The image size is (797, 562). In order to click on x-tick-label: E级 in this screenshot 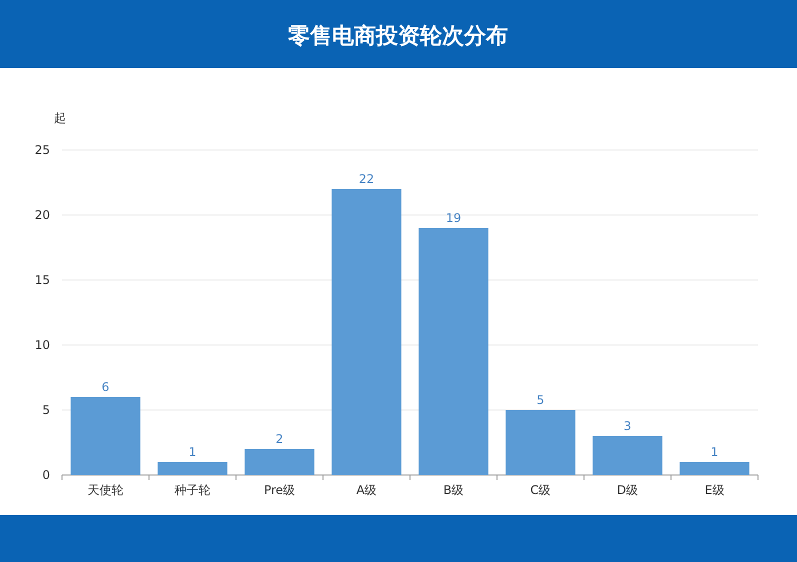, I will do `click(714, 490)`.